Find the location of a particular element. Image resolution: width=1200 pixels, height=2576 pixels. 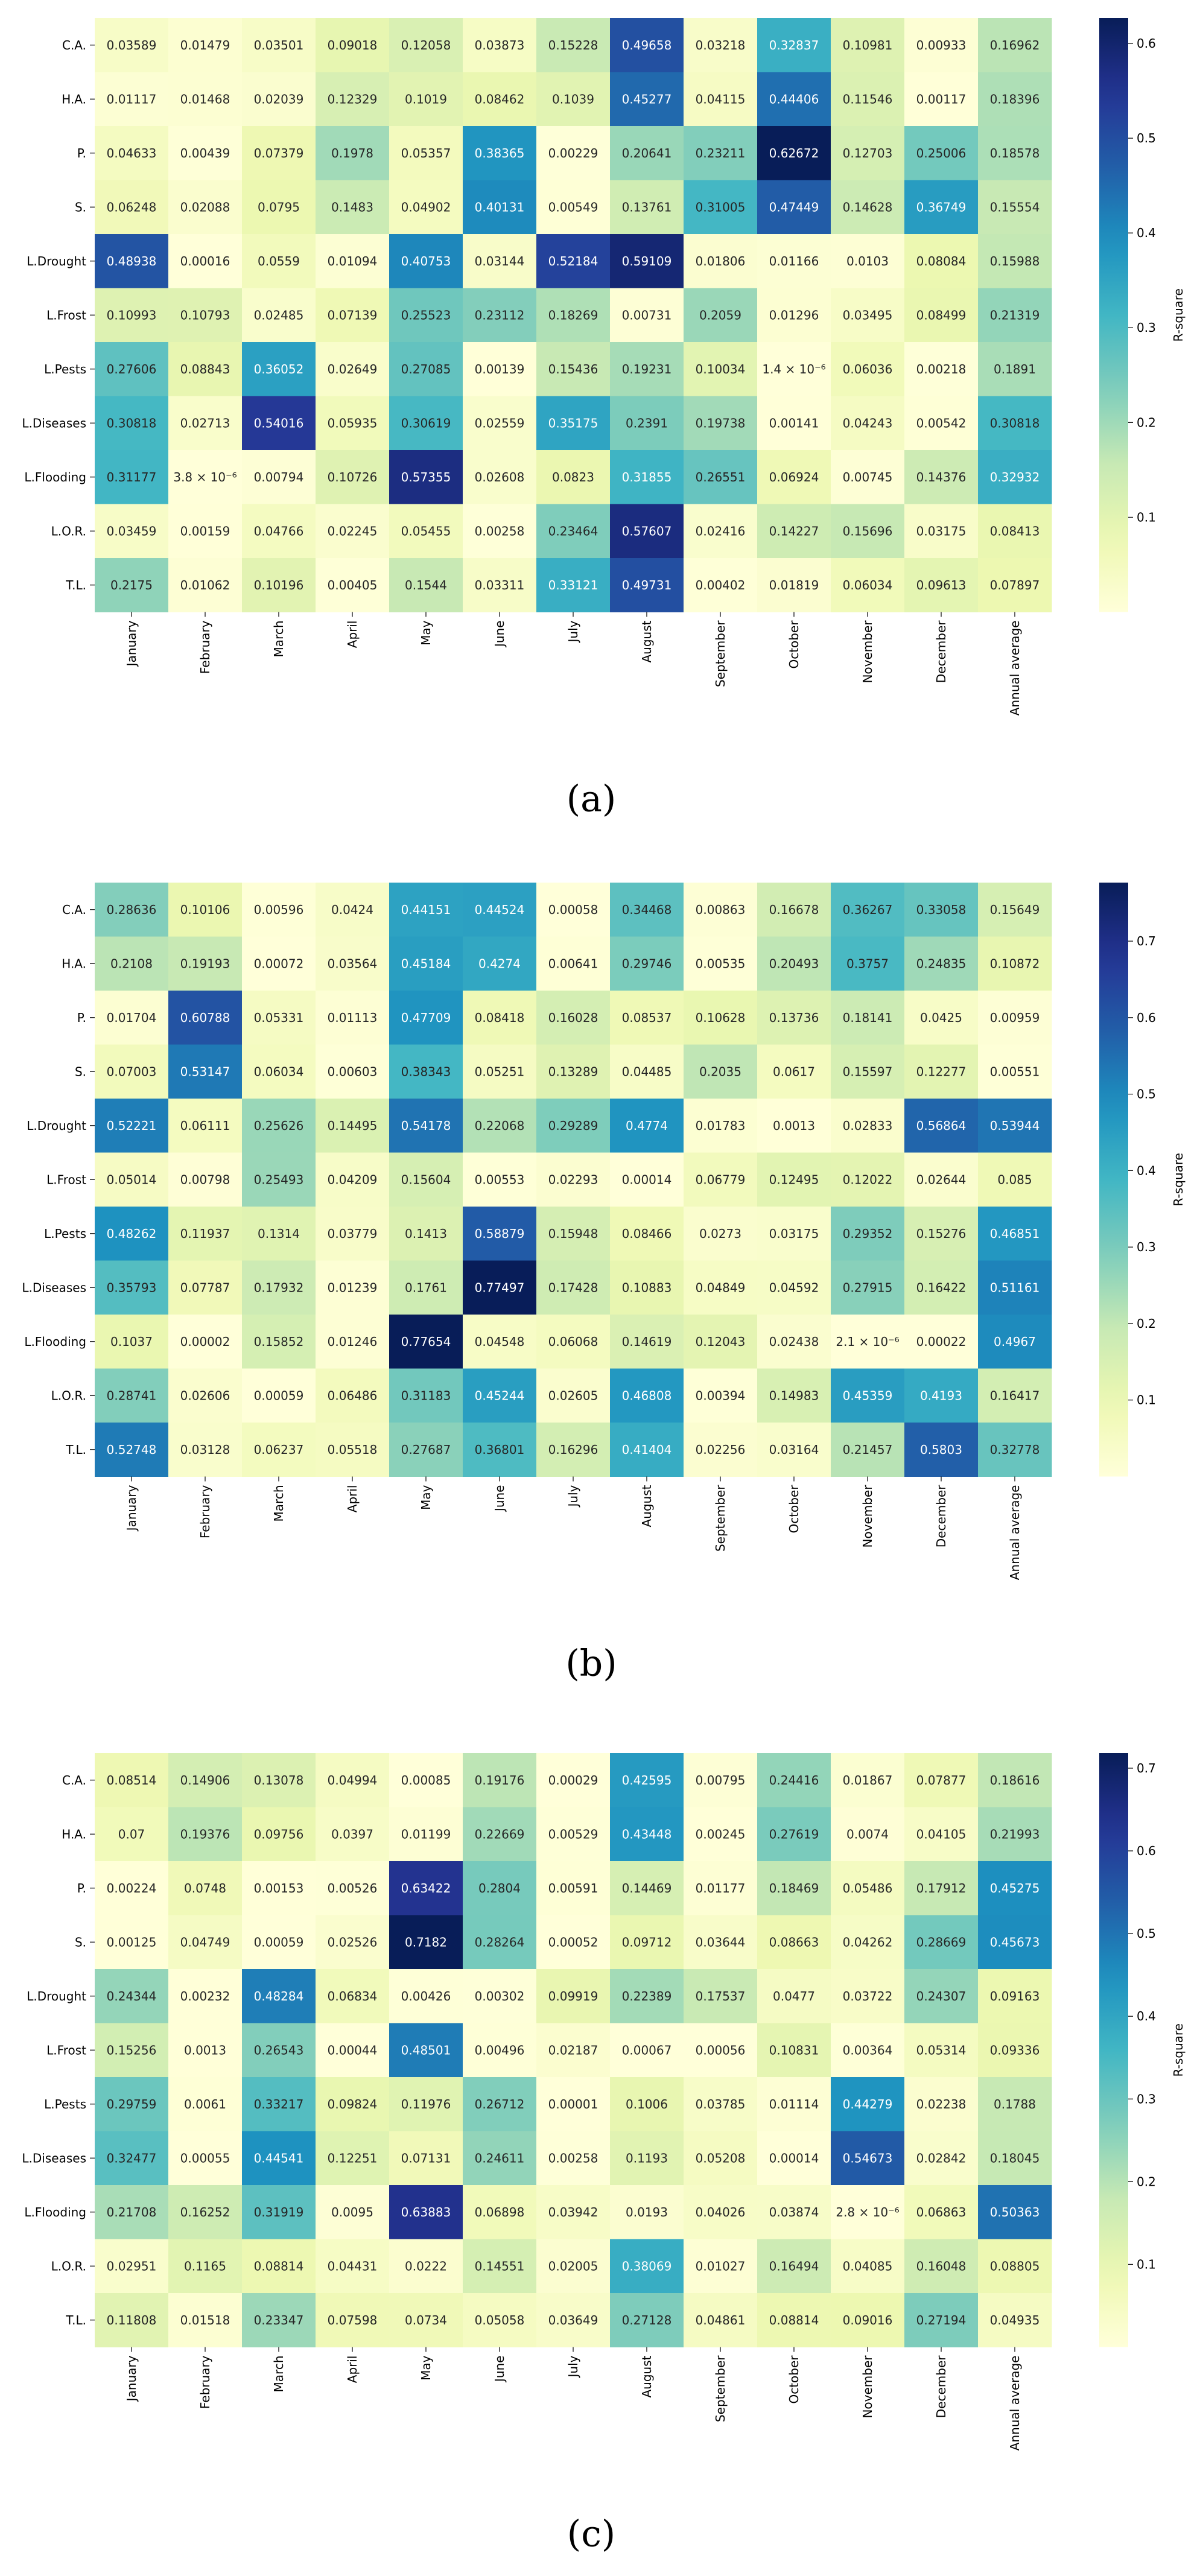

cell-value-label: 0.04105 is located at coordinates (941, 1834).